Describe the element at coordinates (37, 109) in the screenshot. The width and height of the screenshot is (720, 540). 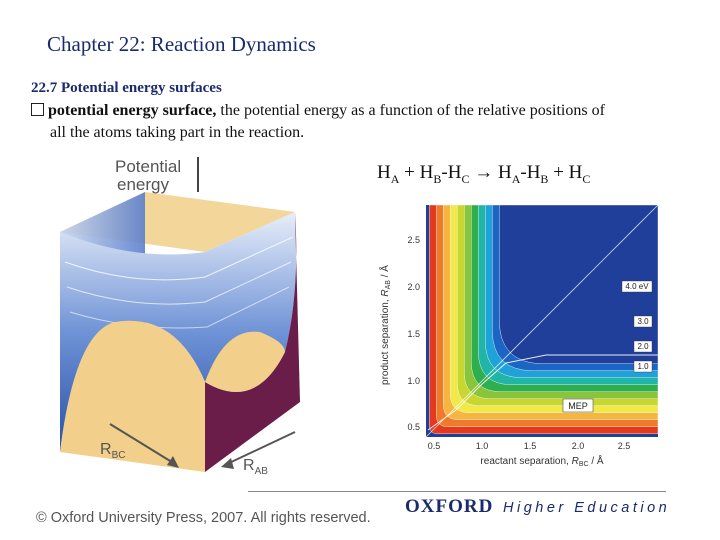
I see `bullet-box-icon` at that location.